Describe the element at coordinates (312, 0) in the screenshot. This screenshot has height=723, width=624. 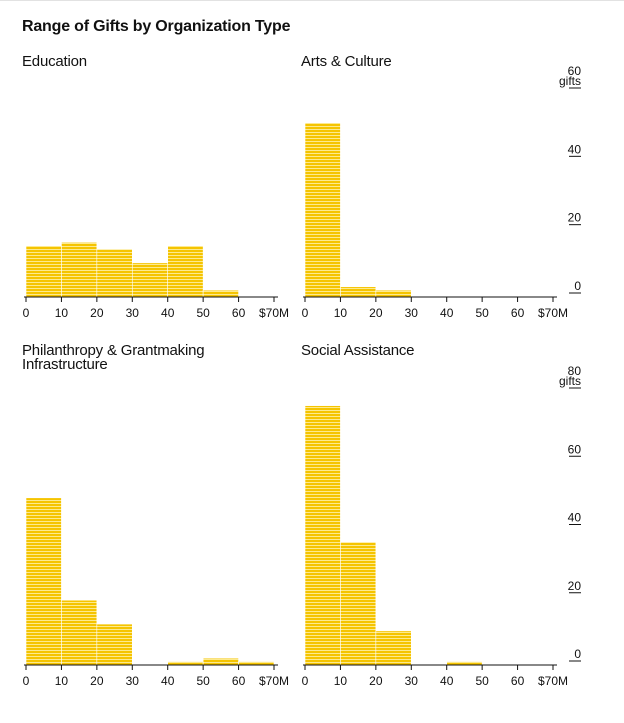
I see `top-rule` at that location.